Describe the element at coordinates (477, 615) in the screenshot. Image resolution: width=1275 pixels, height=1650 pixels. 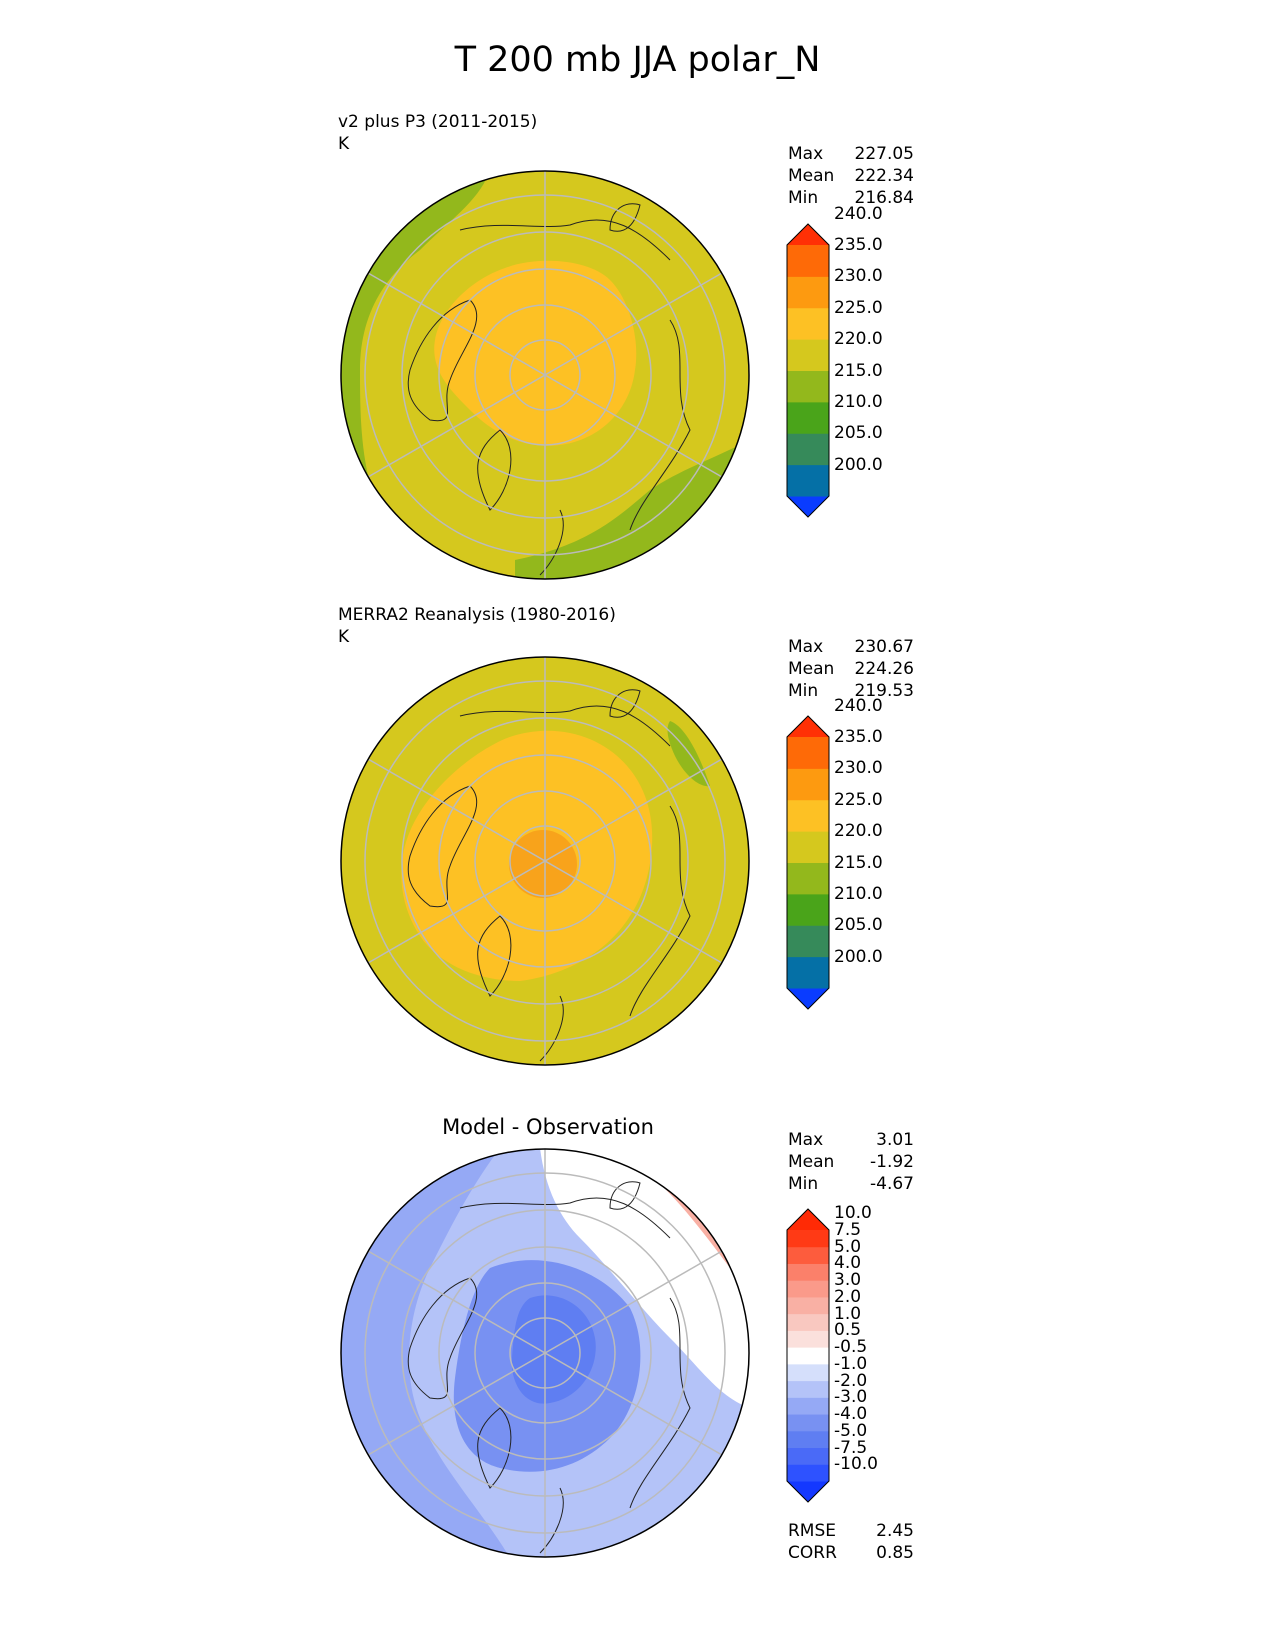
I see `panel2-caption-title: MERRA2 Reanalysis (1980-2016)` at that location.